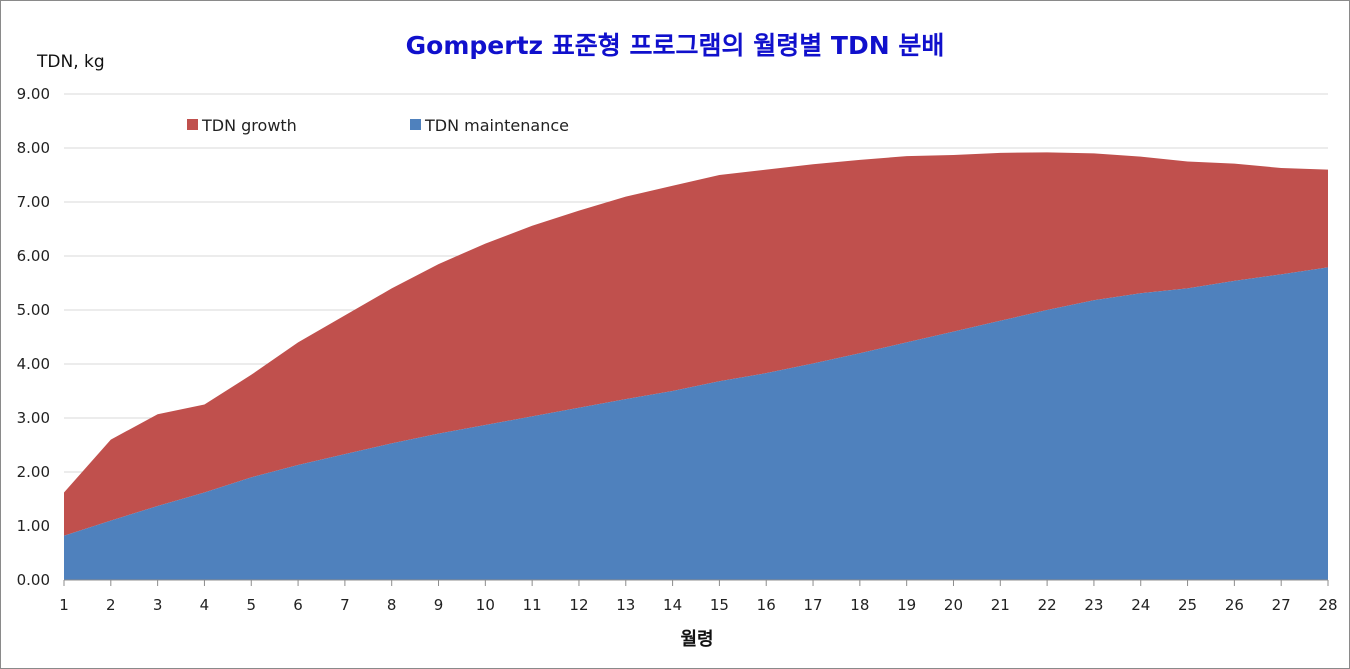 The width and height of the screenshot is (1350, 669). What do you see at coordinates (33, 364) in the screenshot?
I see `y-tick-label: 4.00` at bounding box center [33, 364].